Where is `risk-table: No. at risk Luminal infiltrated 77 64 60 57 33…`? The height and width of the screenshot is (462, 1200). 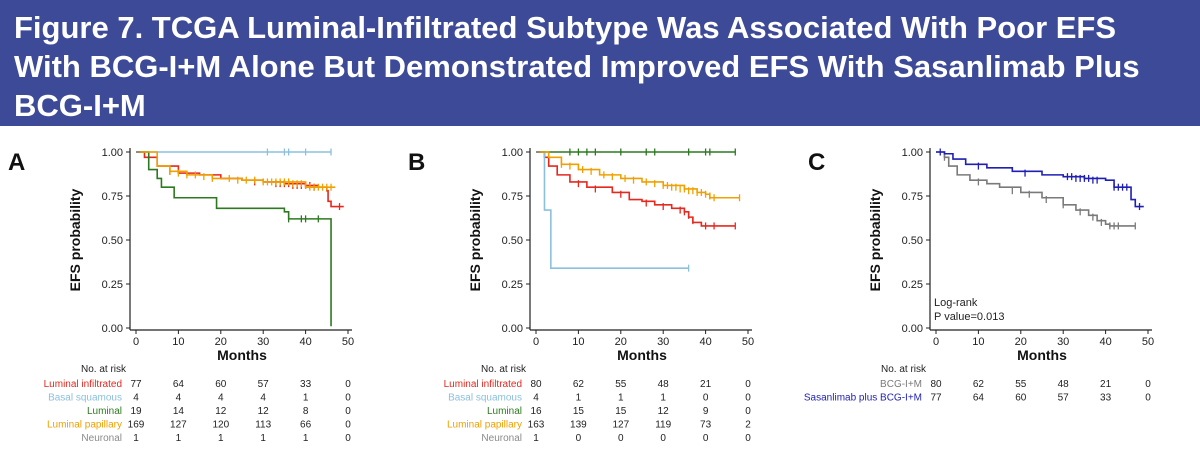
risk-table: No. at risk Luminal infiltrated 77 64 60 57 33… is located at coordinates (198, 404).